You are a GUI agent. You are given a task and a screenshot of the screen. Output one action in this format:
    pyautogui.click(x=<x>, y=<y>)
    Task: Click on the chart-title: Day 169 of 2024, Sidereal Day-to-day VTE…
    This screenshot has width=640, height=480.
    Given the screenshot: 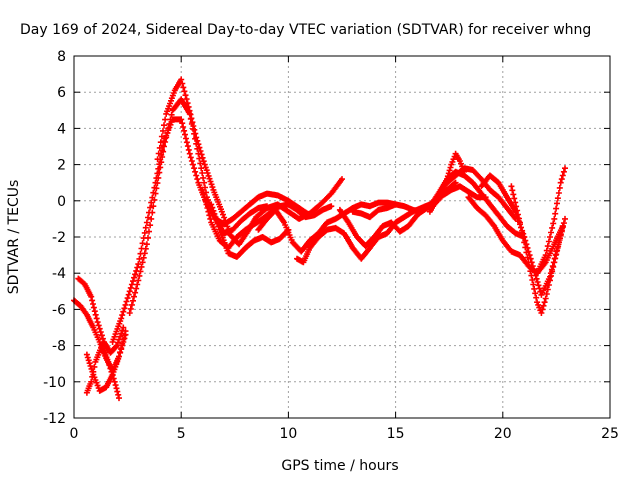 What is the action you would take?
    pyautogui.click(x=305, y=30)
    